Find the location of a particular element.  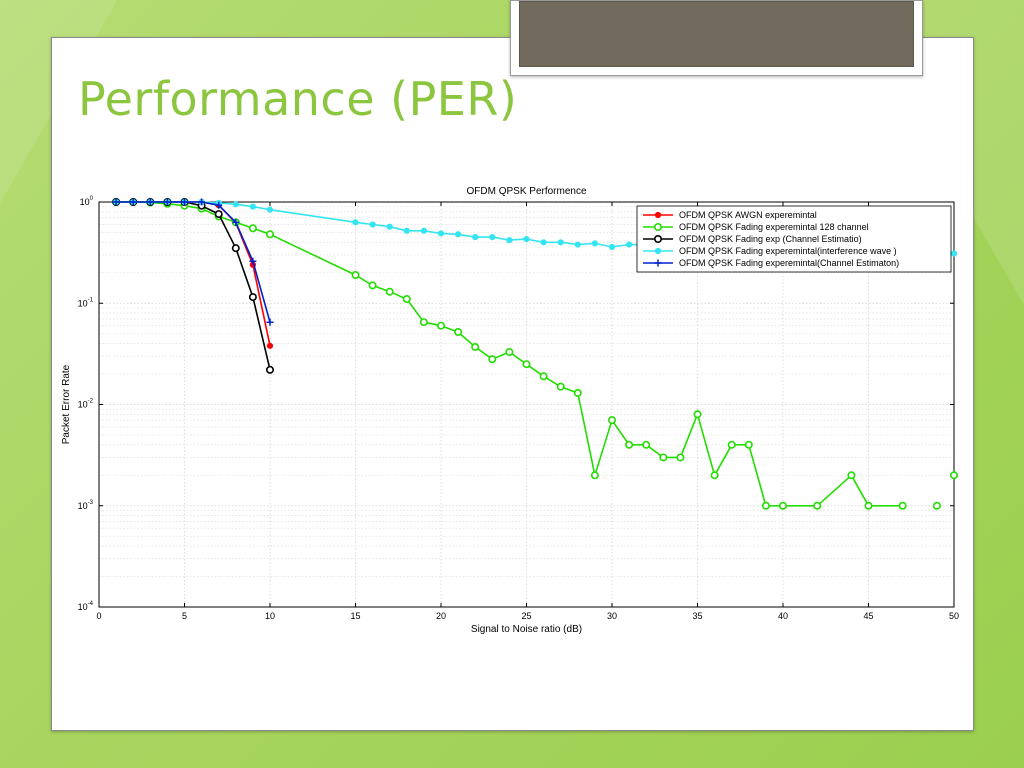

x-tick-label: 30 is located at coordinates (612, 616).